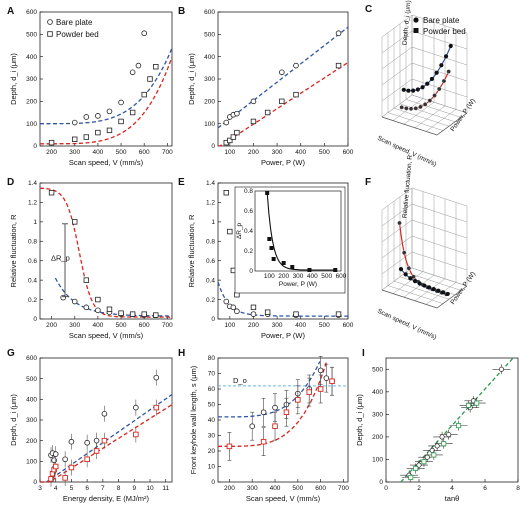  What do you see at coordinates (251, 271) in the screenshot?
I see `inset-y-tick-label: 0` at bounding box center [251, 271].